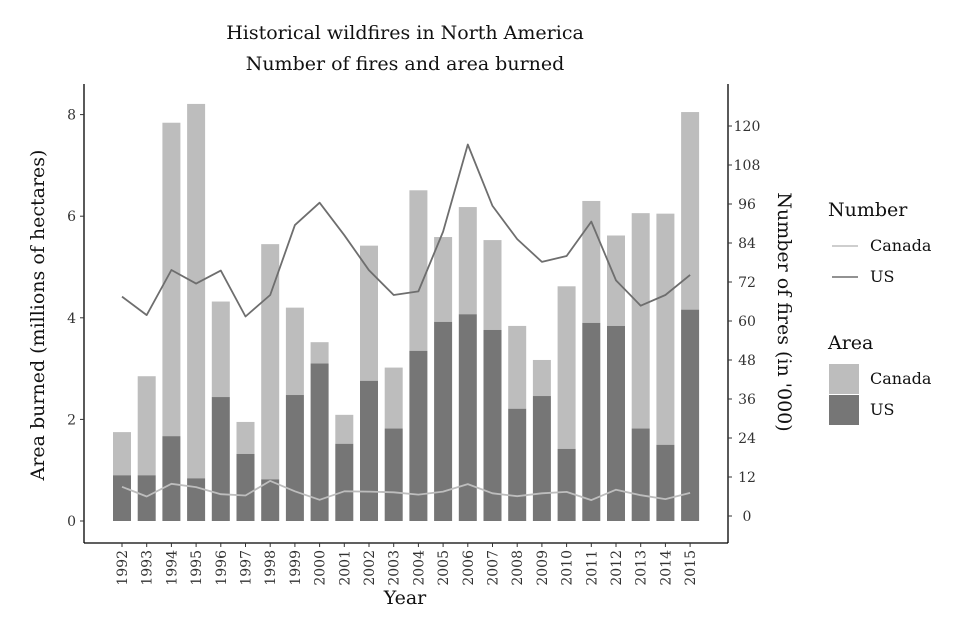  Describe the element at coordinates (419, 568) in the screenshot. I see `x-tick-label: 2004` at that location.